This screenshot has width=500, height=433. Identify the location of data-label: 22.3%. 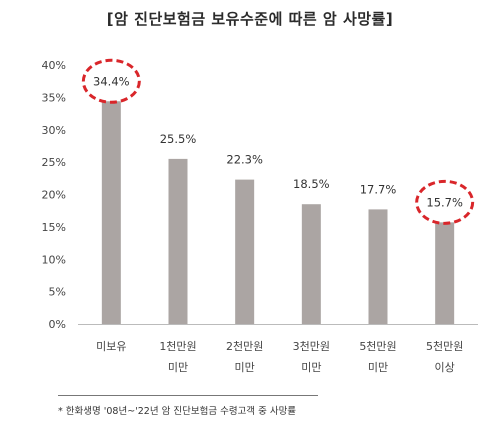
(244, 160).